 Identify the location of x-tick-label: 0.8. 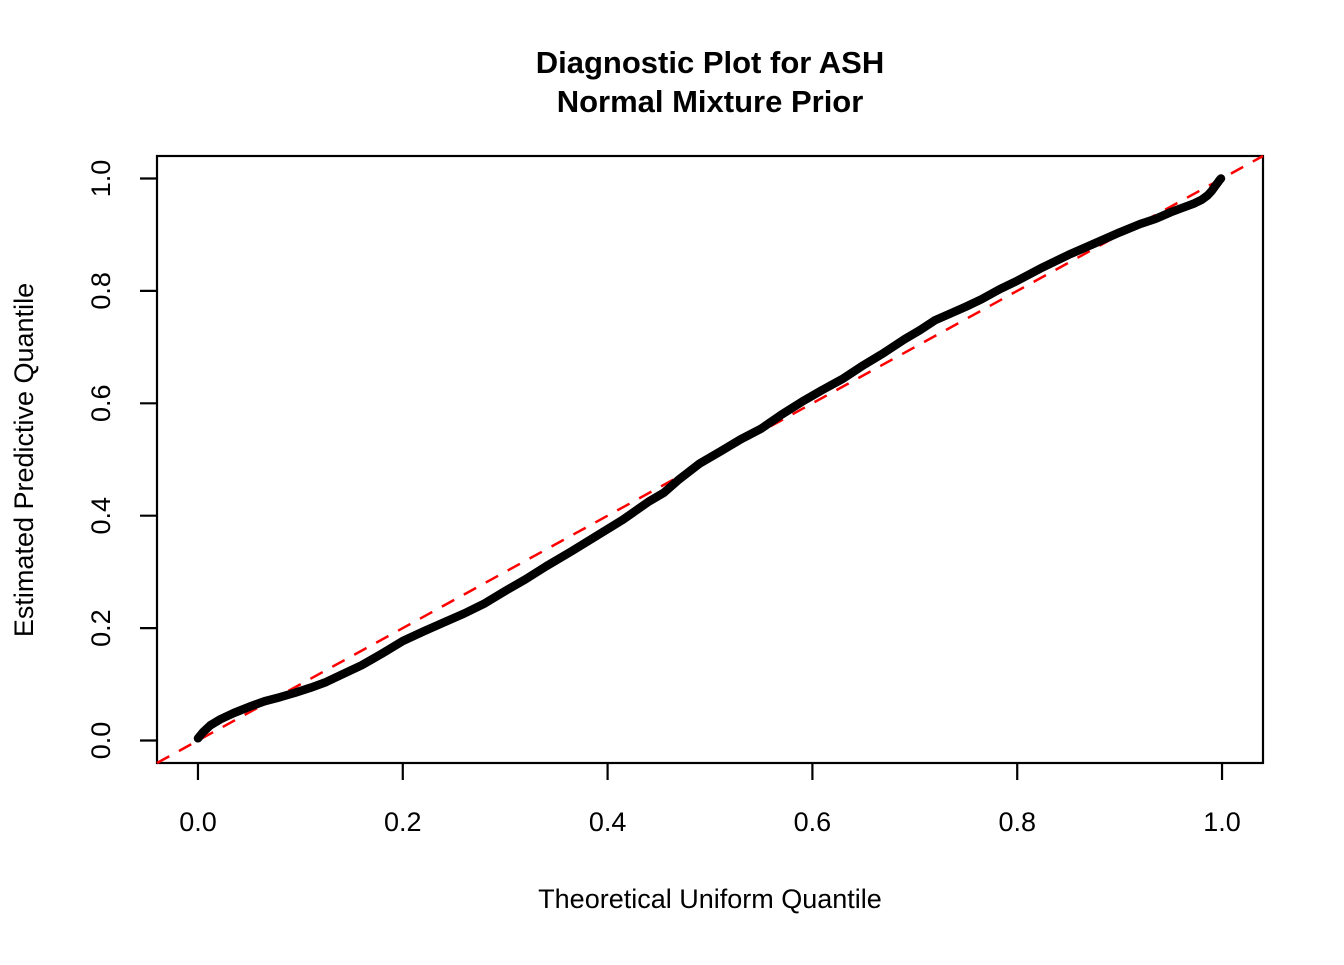
(1017, 822).